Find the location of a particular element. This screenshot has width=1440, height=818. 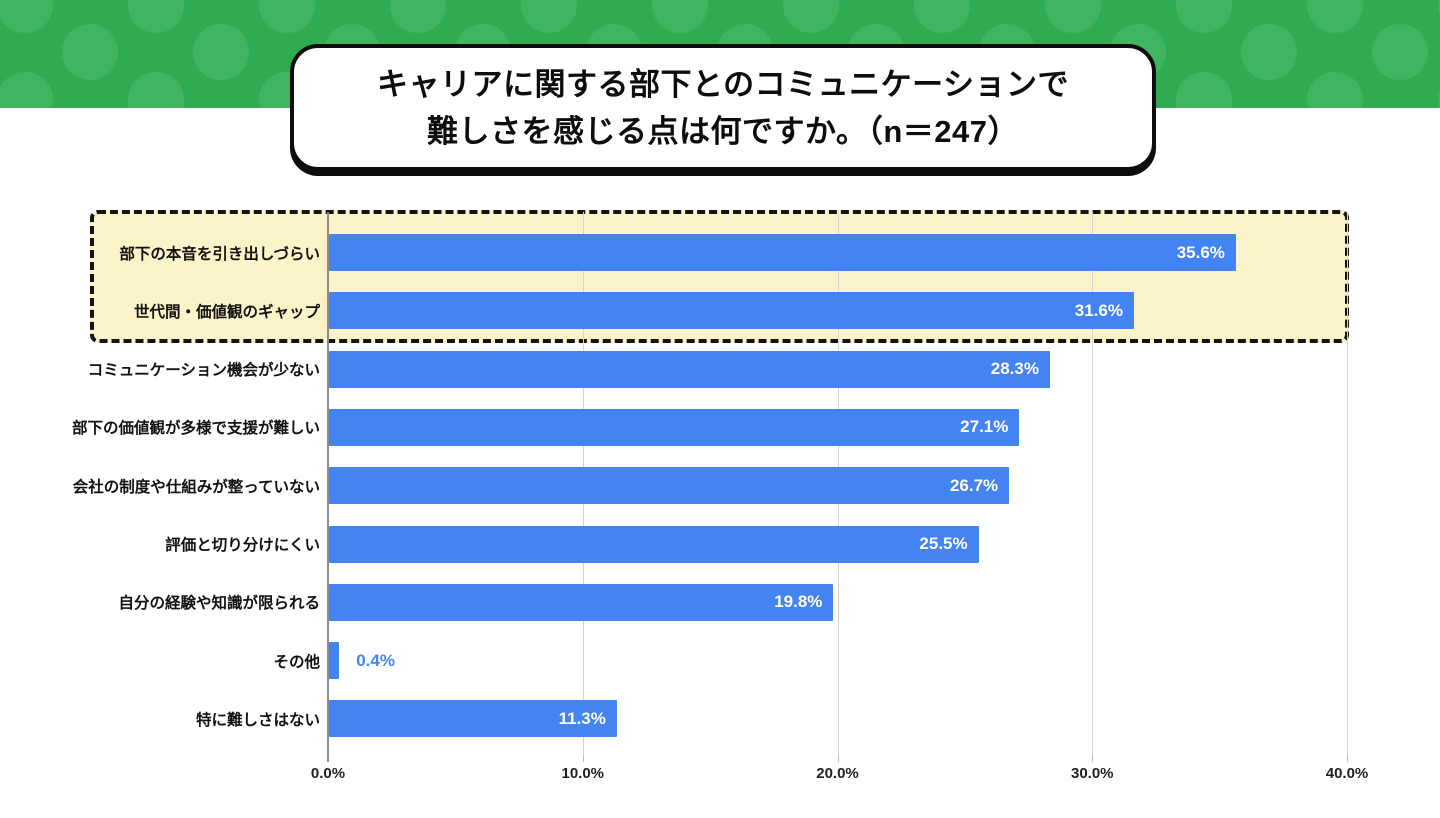

x-tick-label: 0.0% is located at coordinates (328, 773).